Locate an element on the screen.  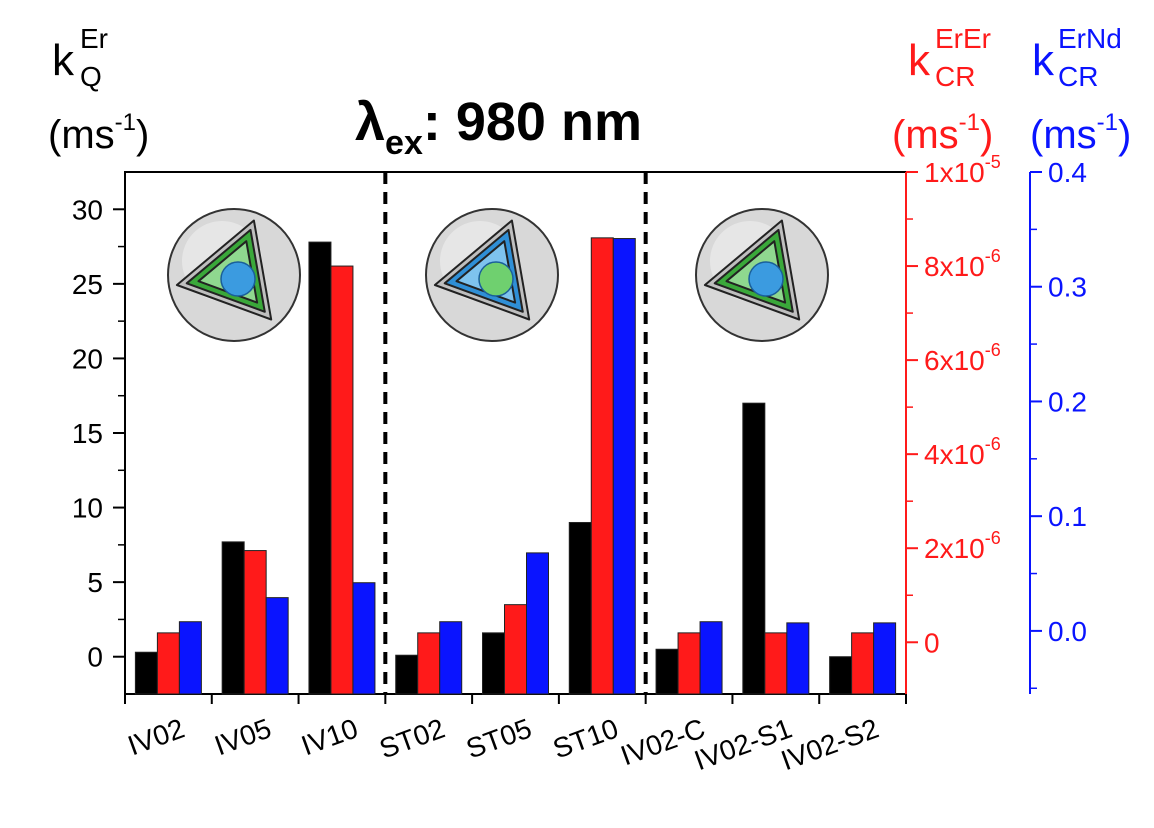
bar-iv05-blue is located at coordinates (277, 646).